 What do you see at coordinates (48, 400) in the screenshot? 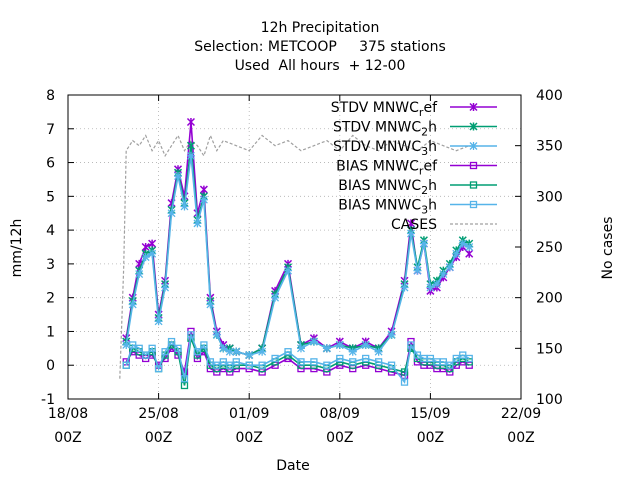
I see `y-tick-label: -1` at bounding box center [48, 400].